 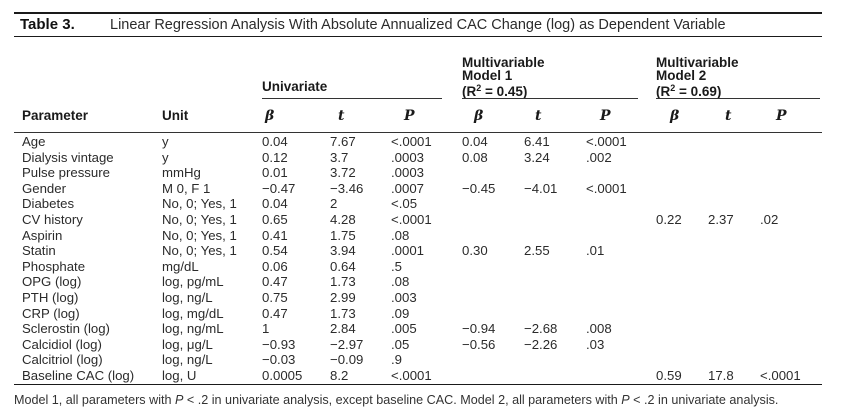 I want to click on table-row: Calcitriol (log) log, ng/L −0.03 −0.09 .9, so click(x=425, y=360).